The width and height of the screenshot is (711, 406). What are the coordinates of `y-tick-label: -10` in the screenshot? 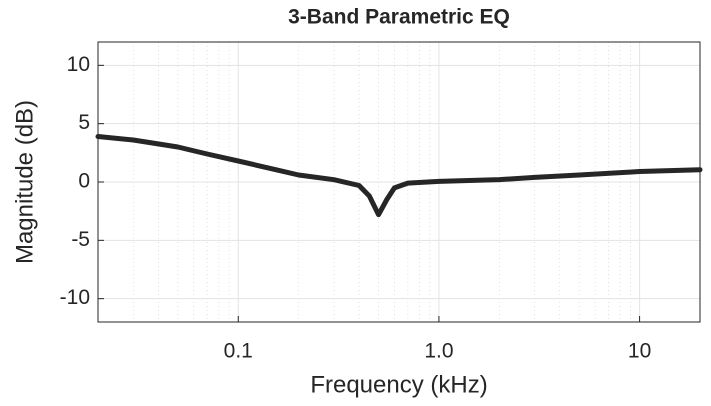 It's located at (75, 297).